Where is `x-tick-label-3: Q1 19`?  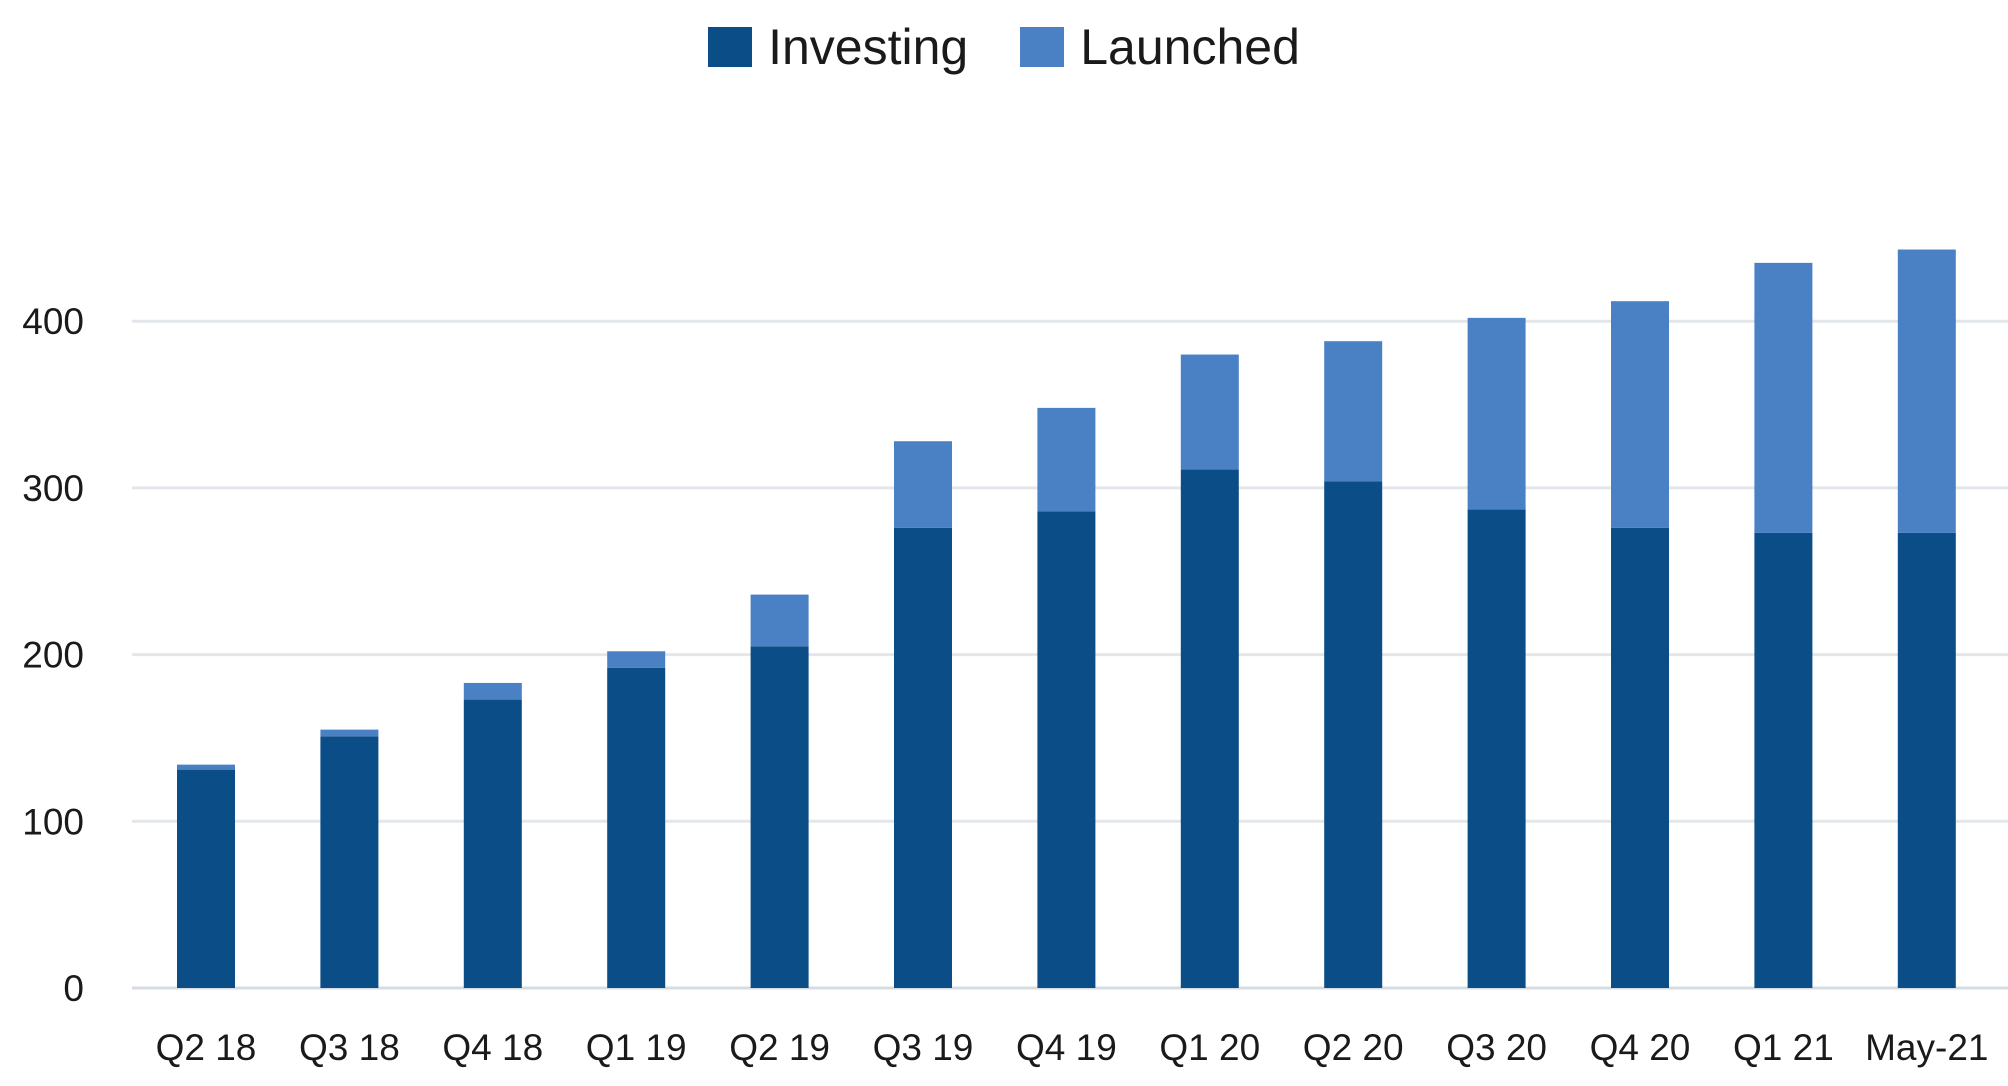 x-tick-label-3: Q1 19 is located at coordinates (636, 1047).